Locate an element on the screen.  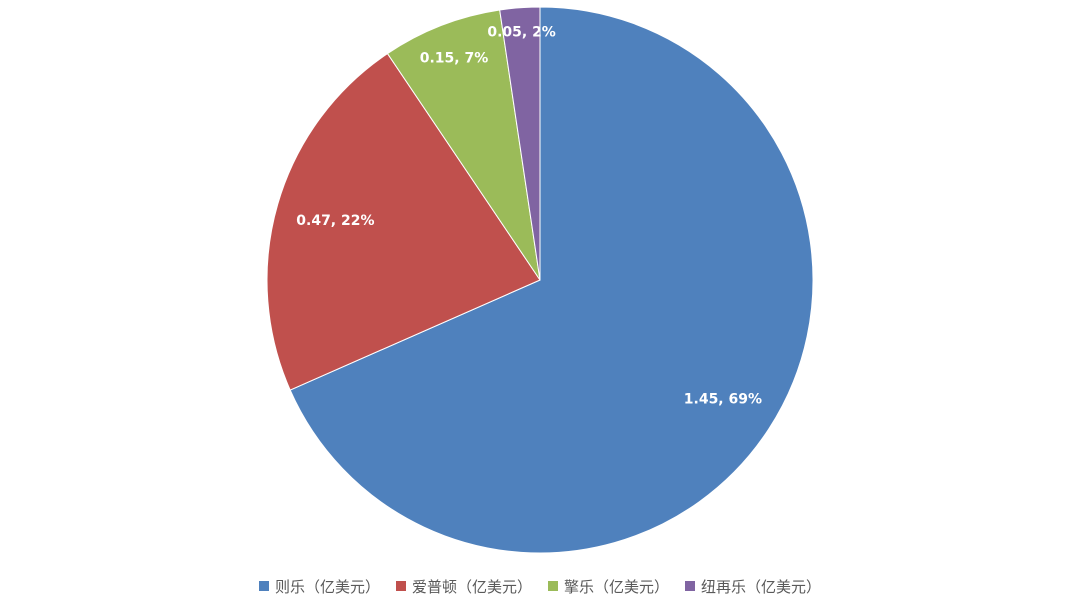
legend-label-4: 纽再乐（亿美元） is located at coordinates (761, 586).